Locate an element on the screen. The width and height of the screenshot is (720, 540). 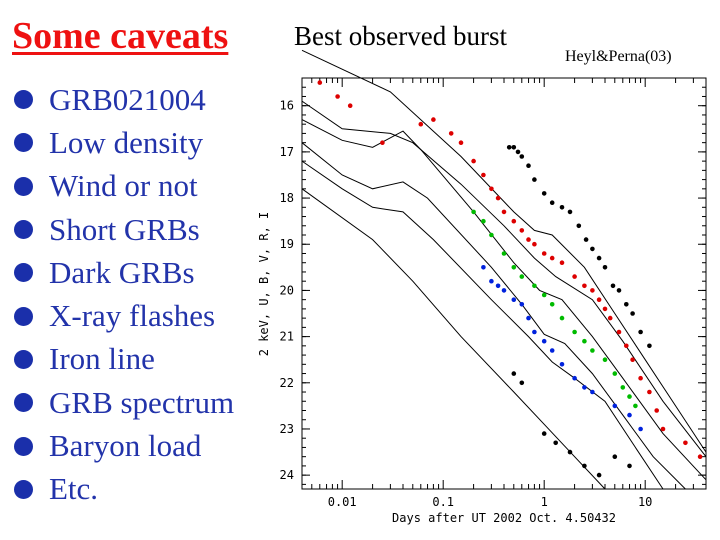
y-tick-label: 21 is located at coordinates (287, 337).